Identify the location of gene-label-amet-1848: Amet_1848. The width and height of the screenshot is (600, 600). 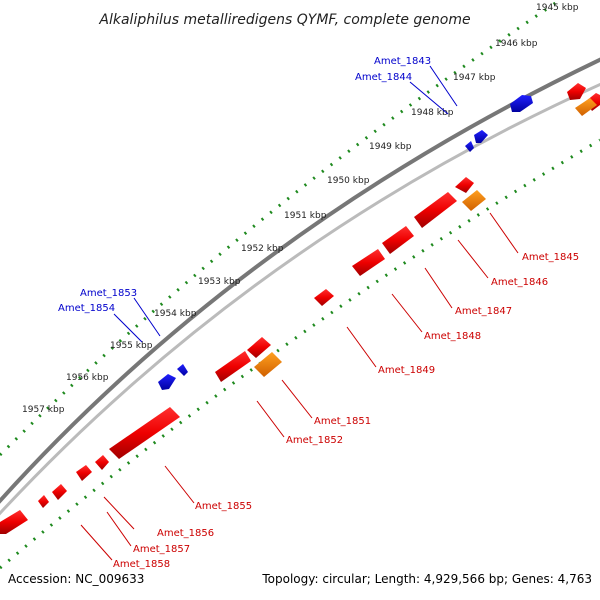
(452, 336).